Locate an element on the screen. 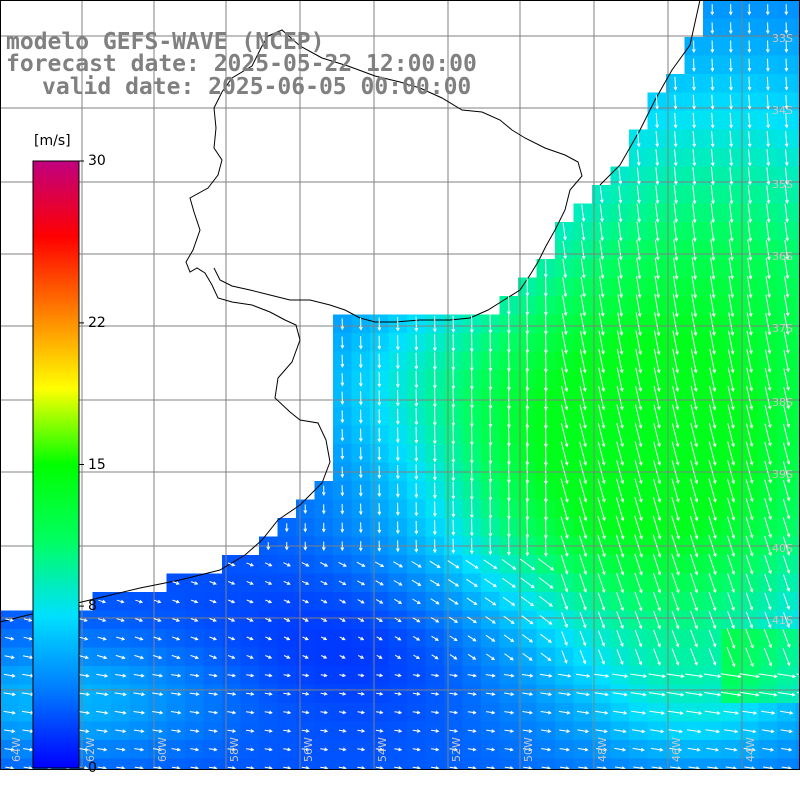 This screenshot has height=800, width=800. lon-label: 60W is located at coordinates (162, 749).